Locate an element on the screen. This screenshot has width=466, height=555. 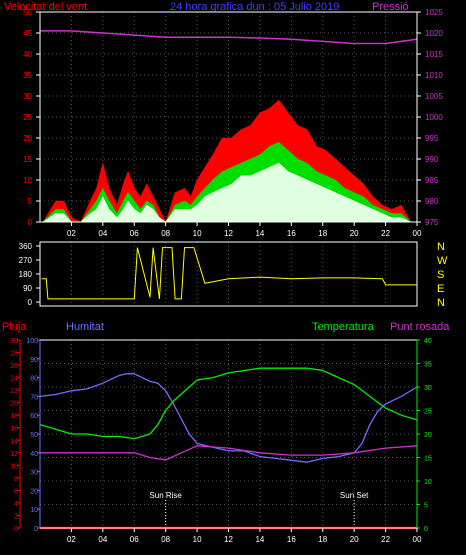
left-outer-tick-label: 8 is located at coordinates (16, 479).